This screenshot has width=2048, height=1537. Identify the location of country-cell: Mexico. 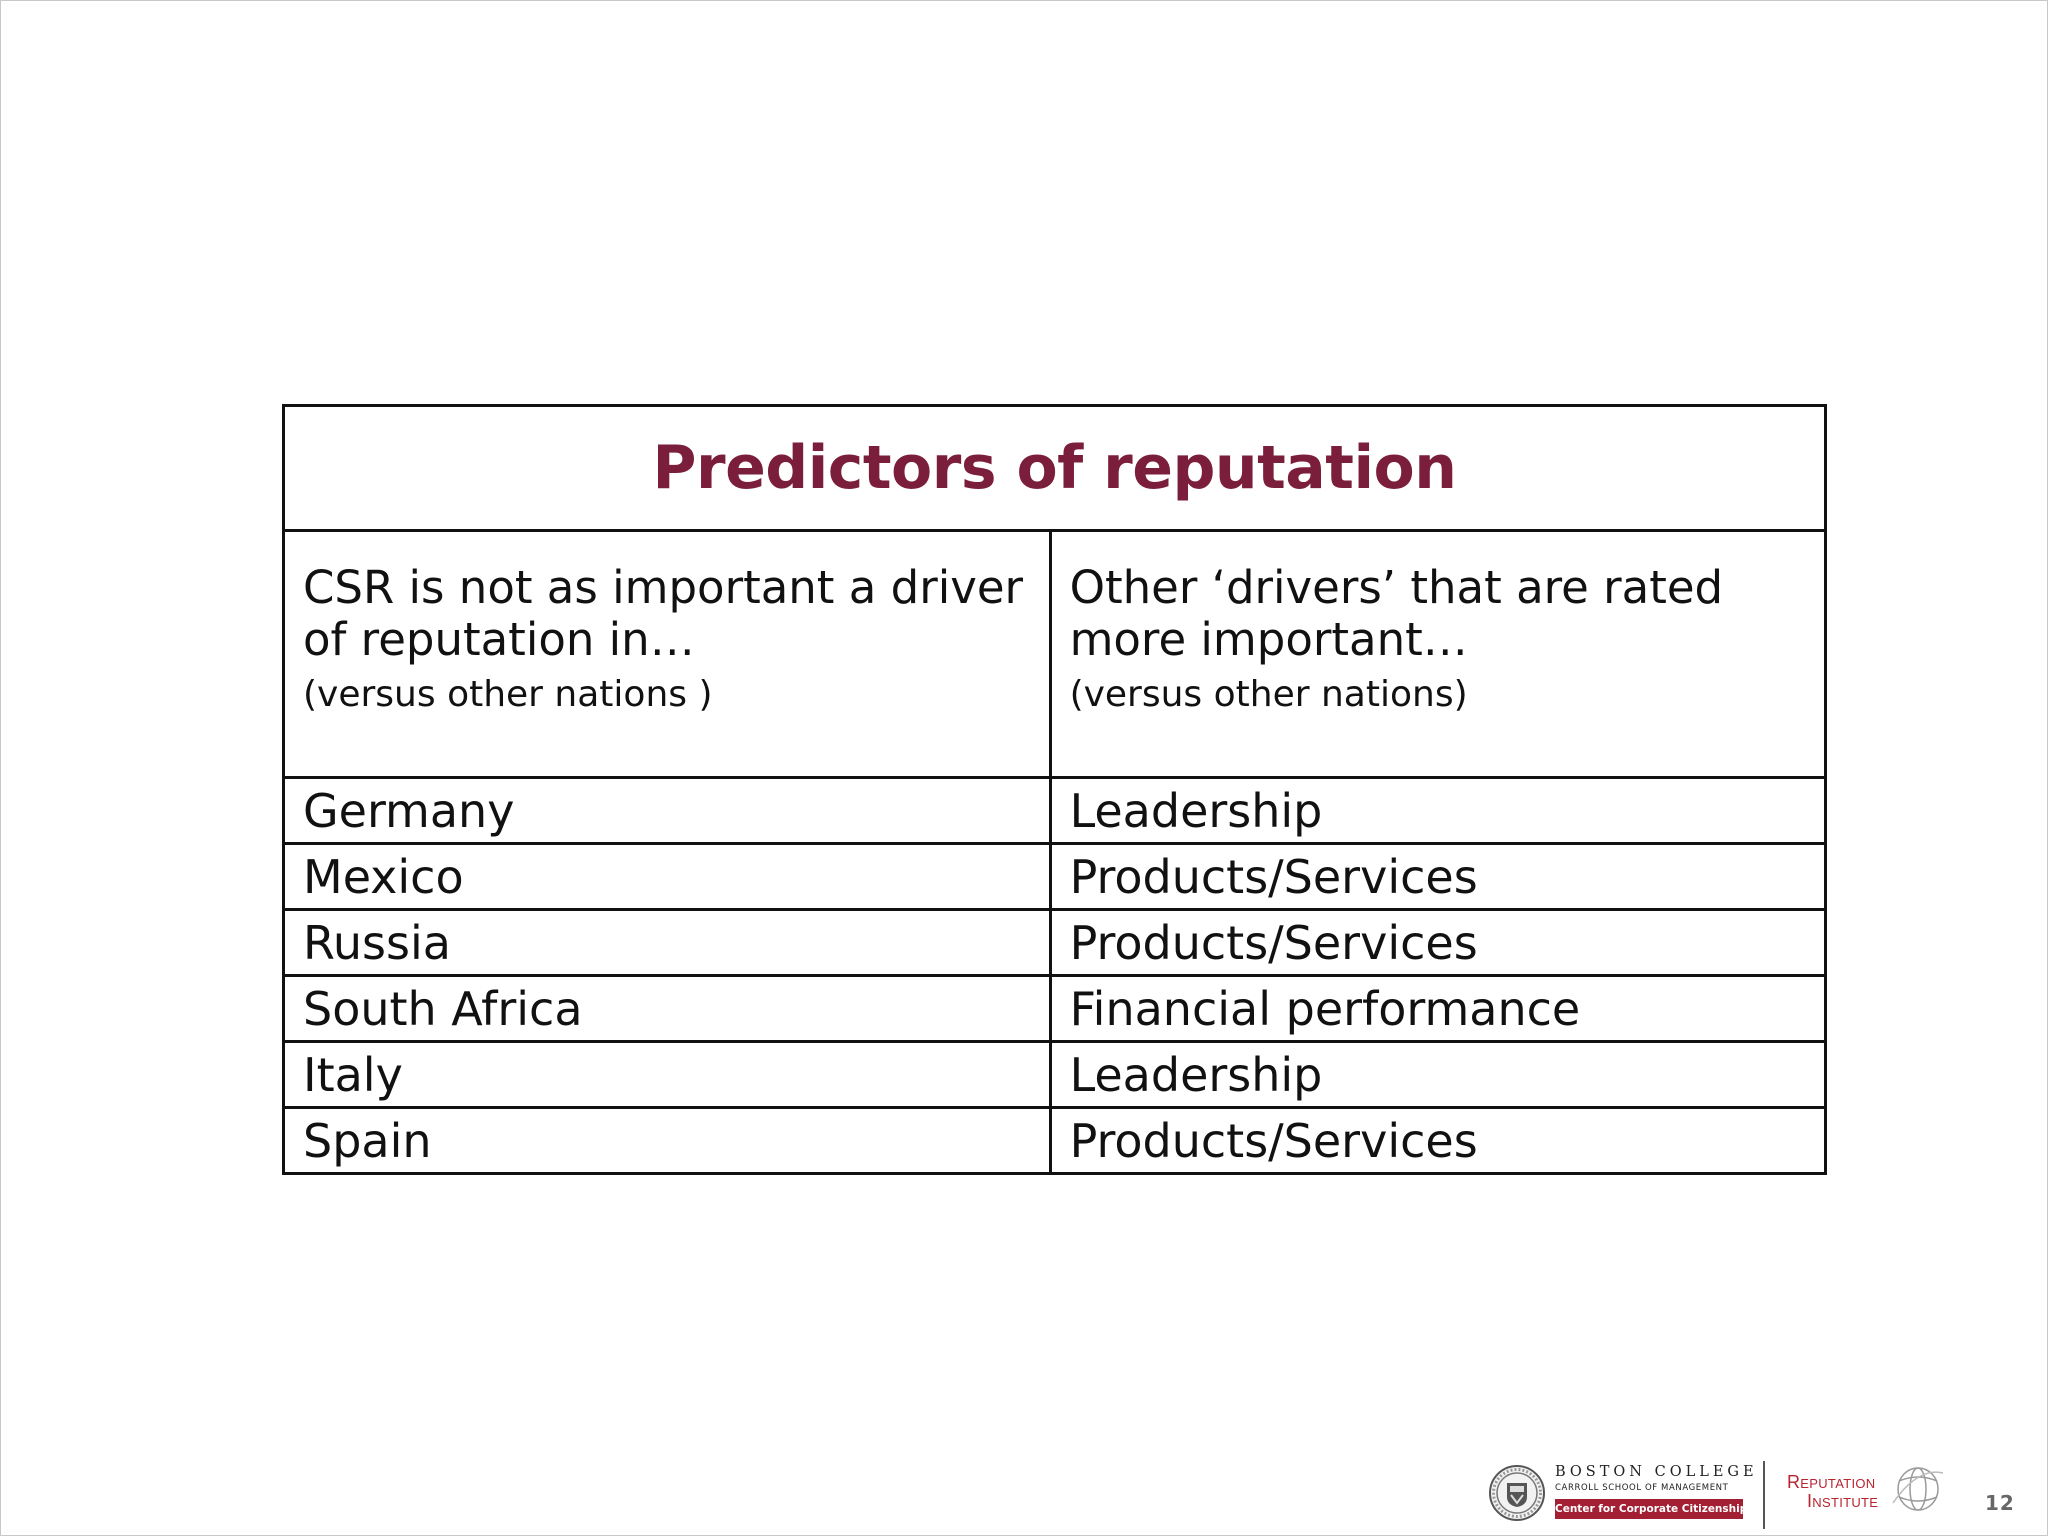
(667, 876).